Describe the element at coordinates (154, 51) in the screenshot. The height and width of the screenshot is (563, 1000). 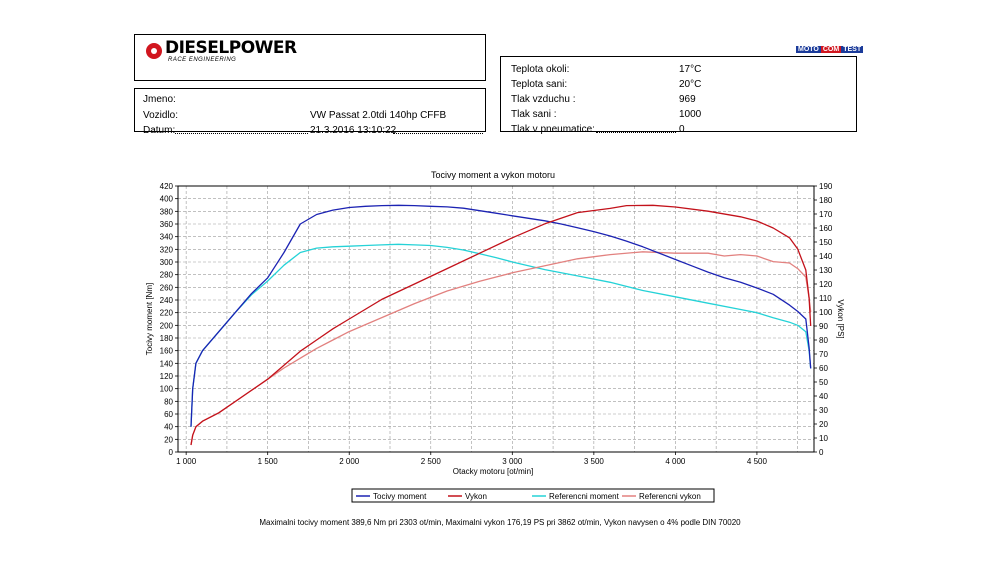
I see `dieselpower-logo-icon` at that location.